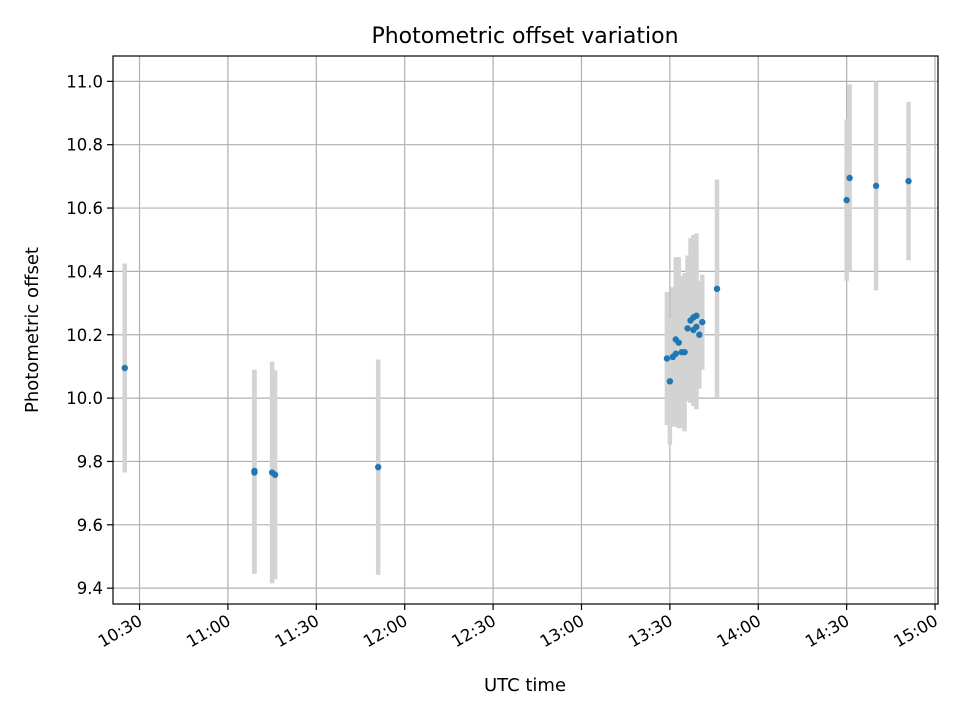 This screenshot has height=720, width=960. What do you see at coordinates (84, 335) in the screenshot?
I see `y-tick-label: 10.2` at bounding box center [84, 335].